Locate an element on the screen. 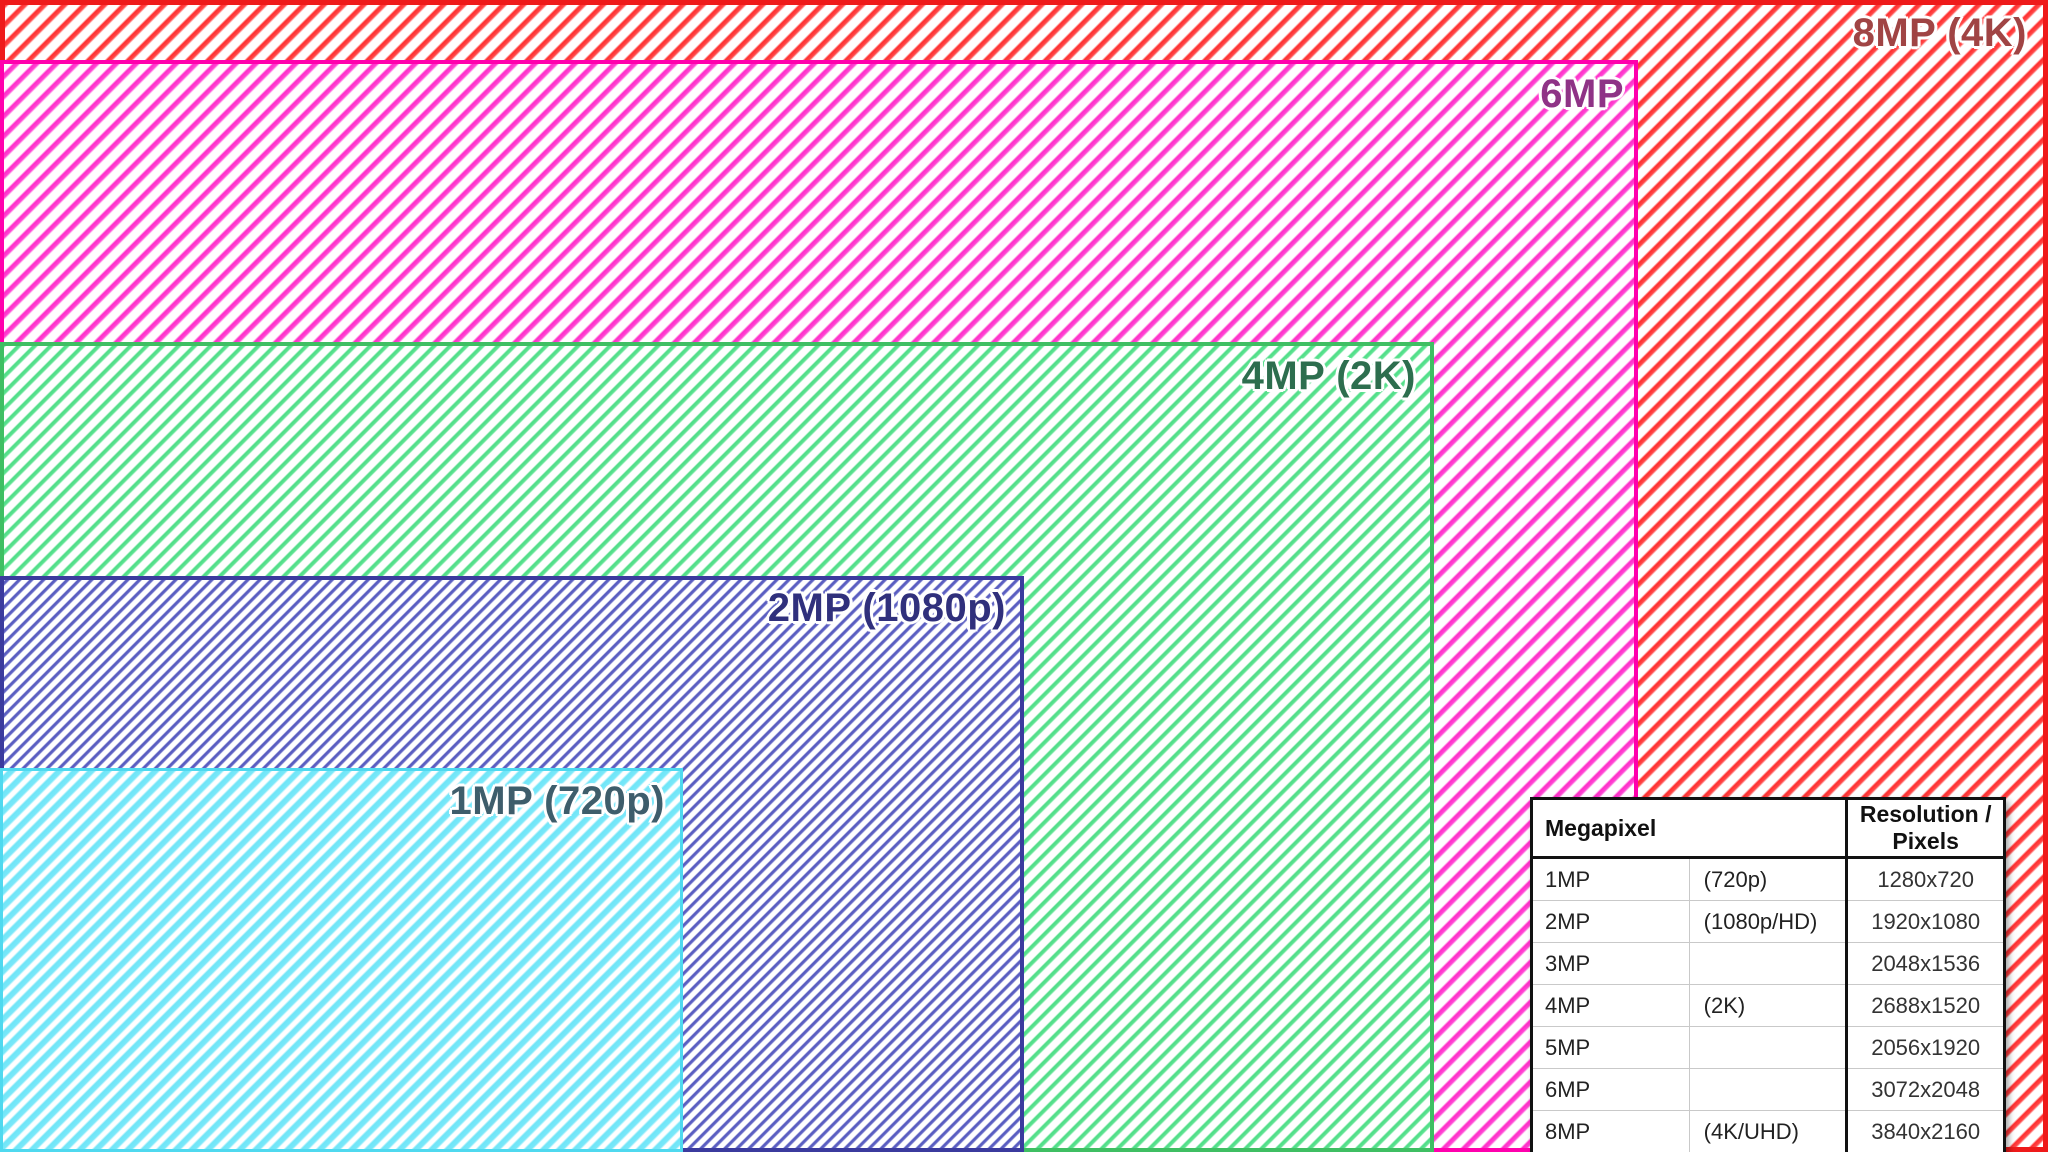 This screenshot has width=2048, height=1152. table-header-row: Megapixel Resolution / Pixels is located at coordinates (1768, 828).